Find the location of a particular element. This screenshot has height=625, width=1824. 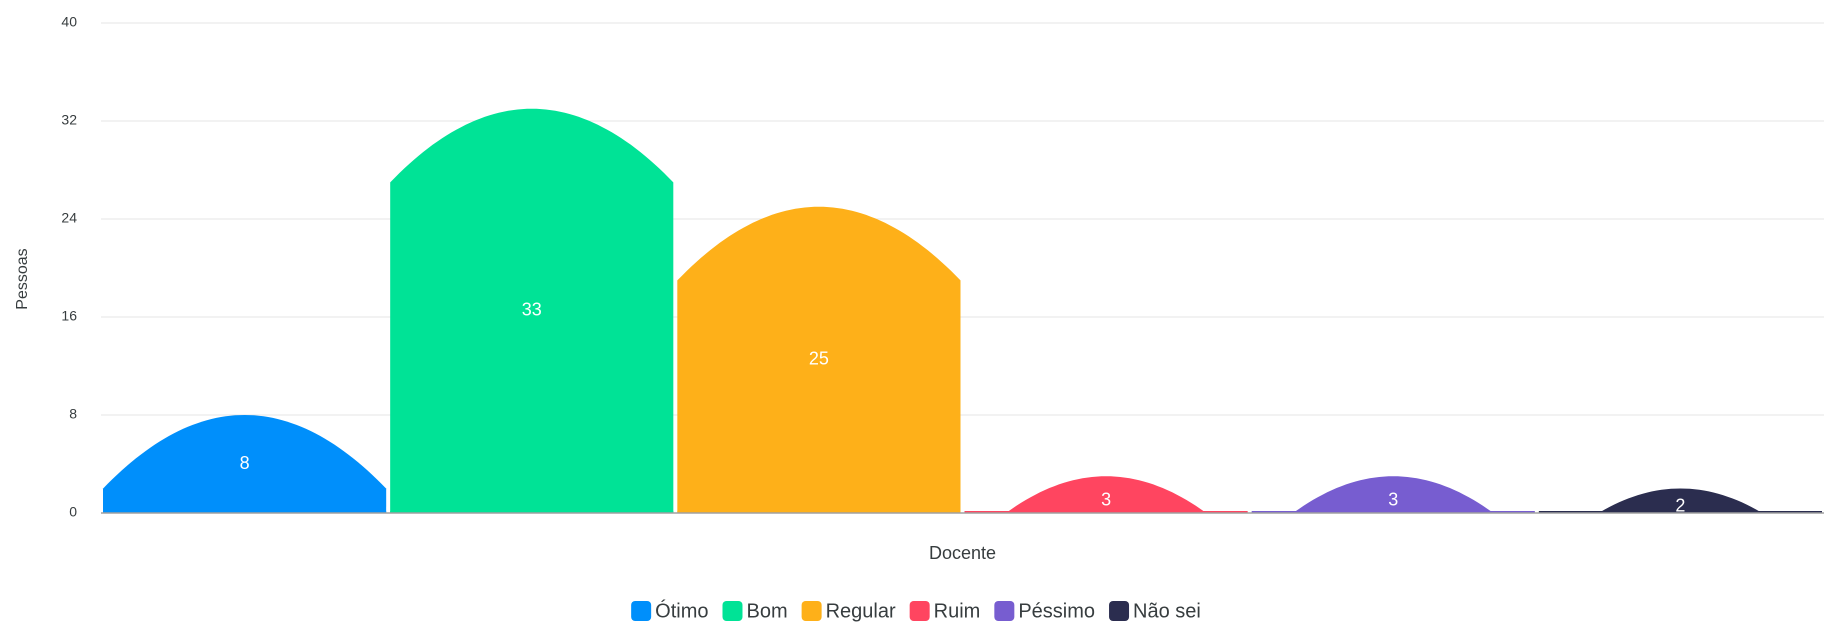

legend-label: Regular is located at coordinates (861, 611).